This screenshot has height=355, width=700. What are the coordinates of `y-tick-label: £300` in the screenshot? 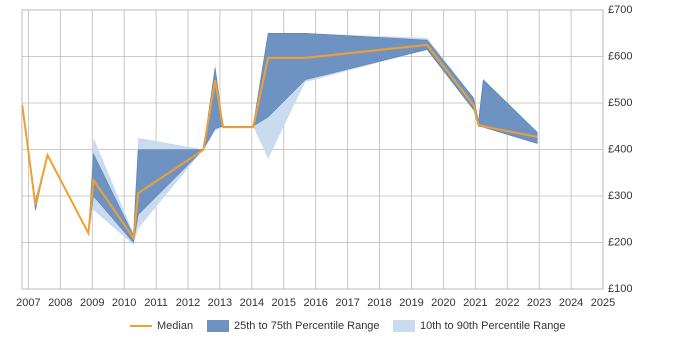 It's located at (620, 196).